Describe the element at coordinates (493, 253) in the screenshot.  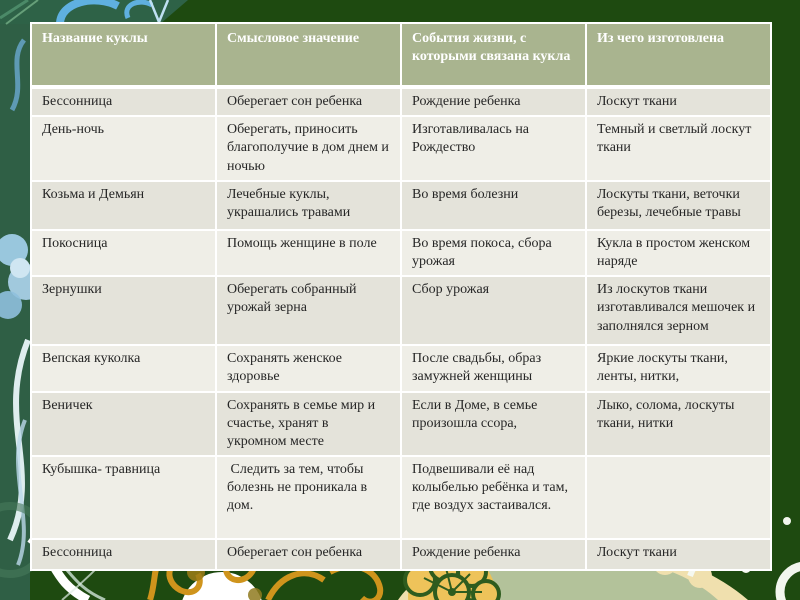
I see `table-cell: Во время покоса, сбора урожая` at that location.